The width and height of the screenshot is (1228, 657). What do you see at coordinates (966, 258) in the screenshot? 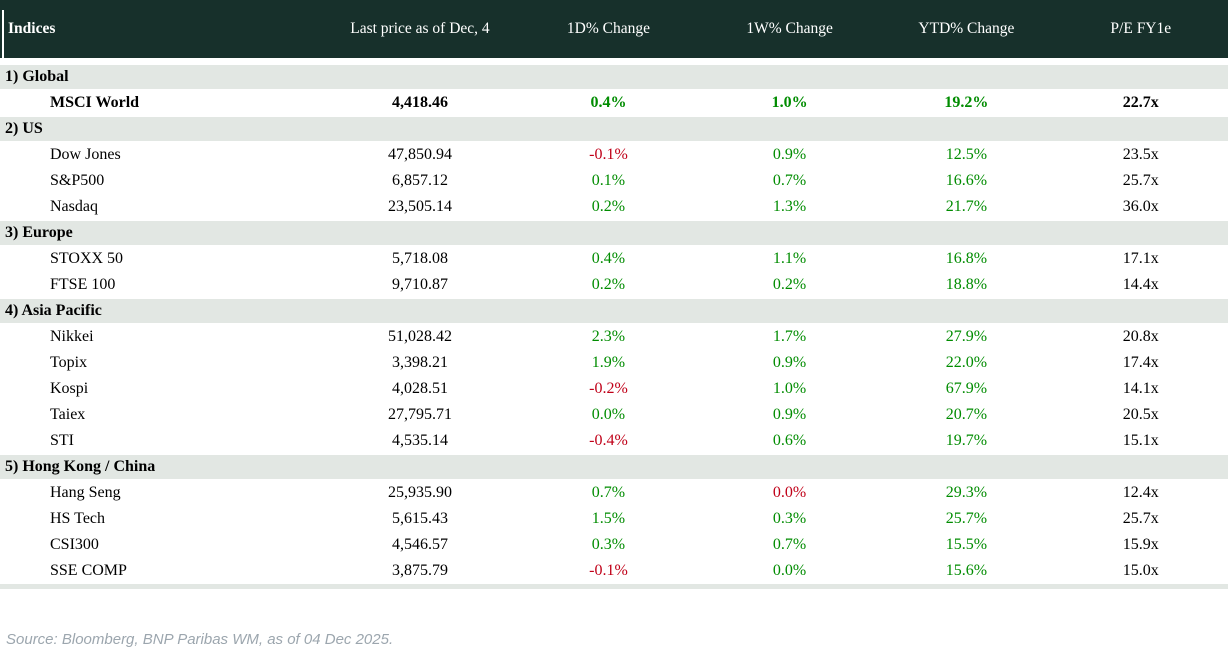
I see `ytd-change-cell: 16.8%` at bounding box center [966, 258].